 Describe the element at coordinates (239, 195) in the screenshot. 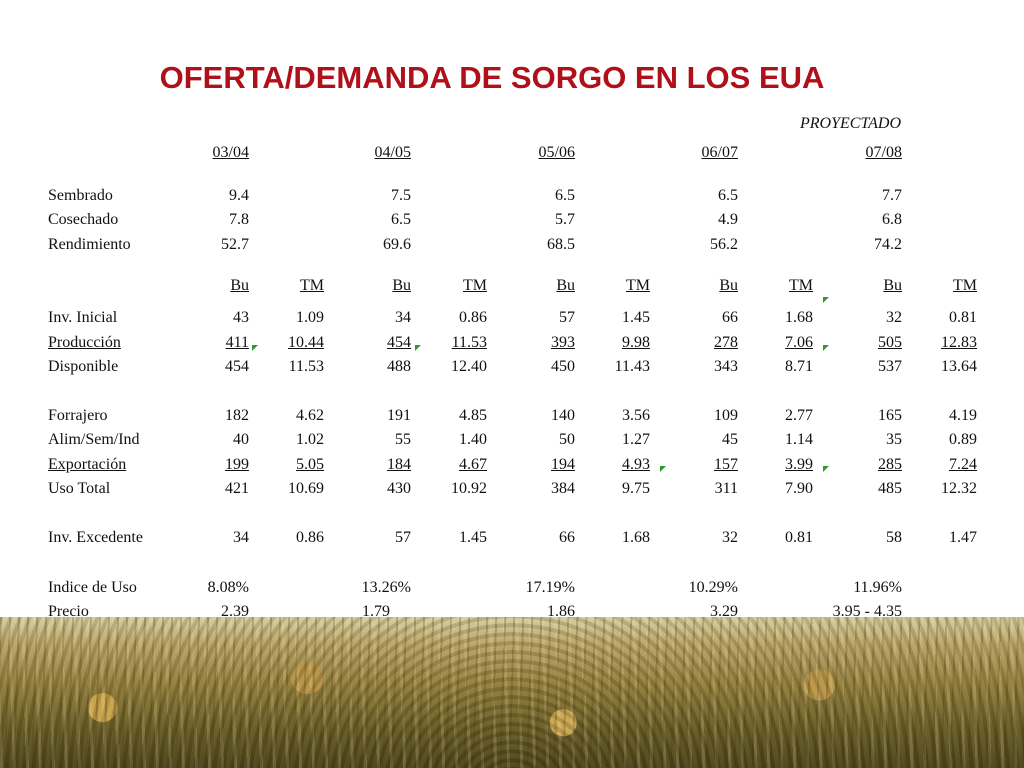

I see `table-cell: 9.4` at that location.